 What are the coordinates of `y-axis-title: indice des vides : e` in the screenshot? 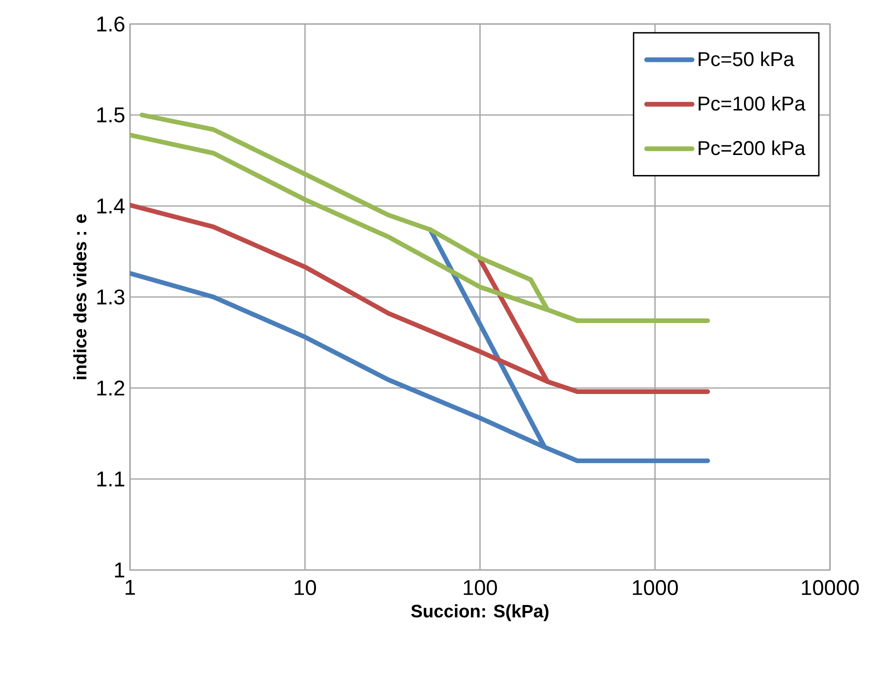 It's located at (79, 297).